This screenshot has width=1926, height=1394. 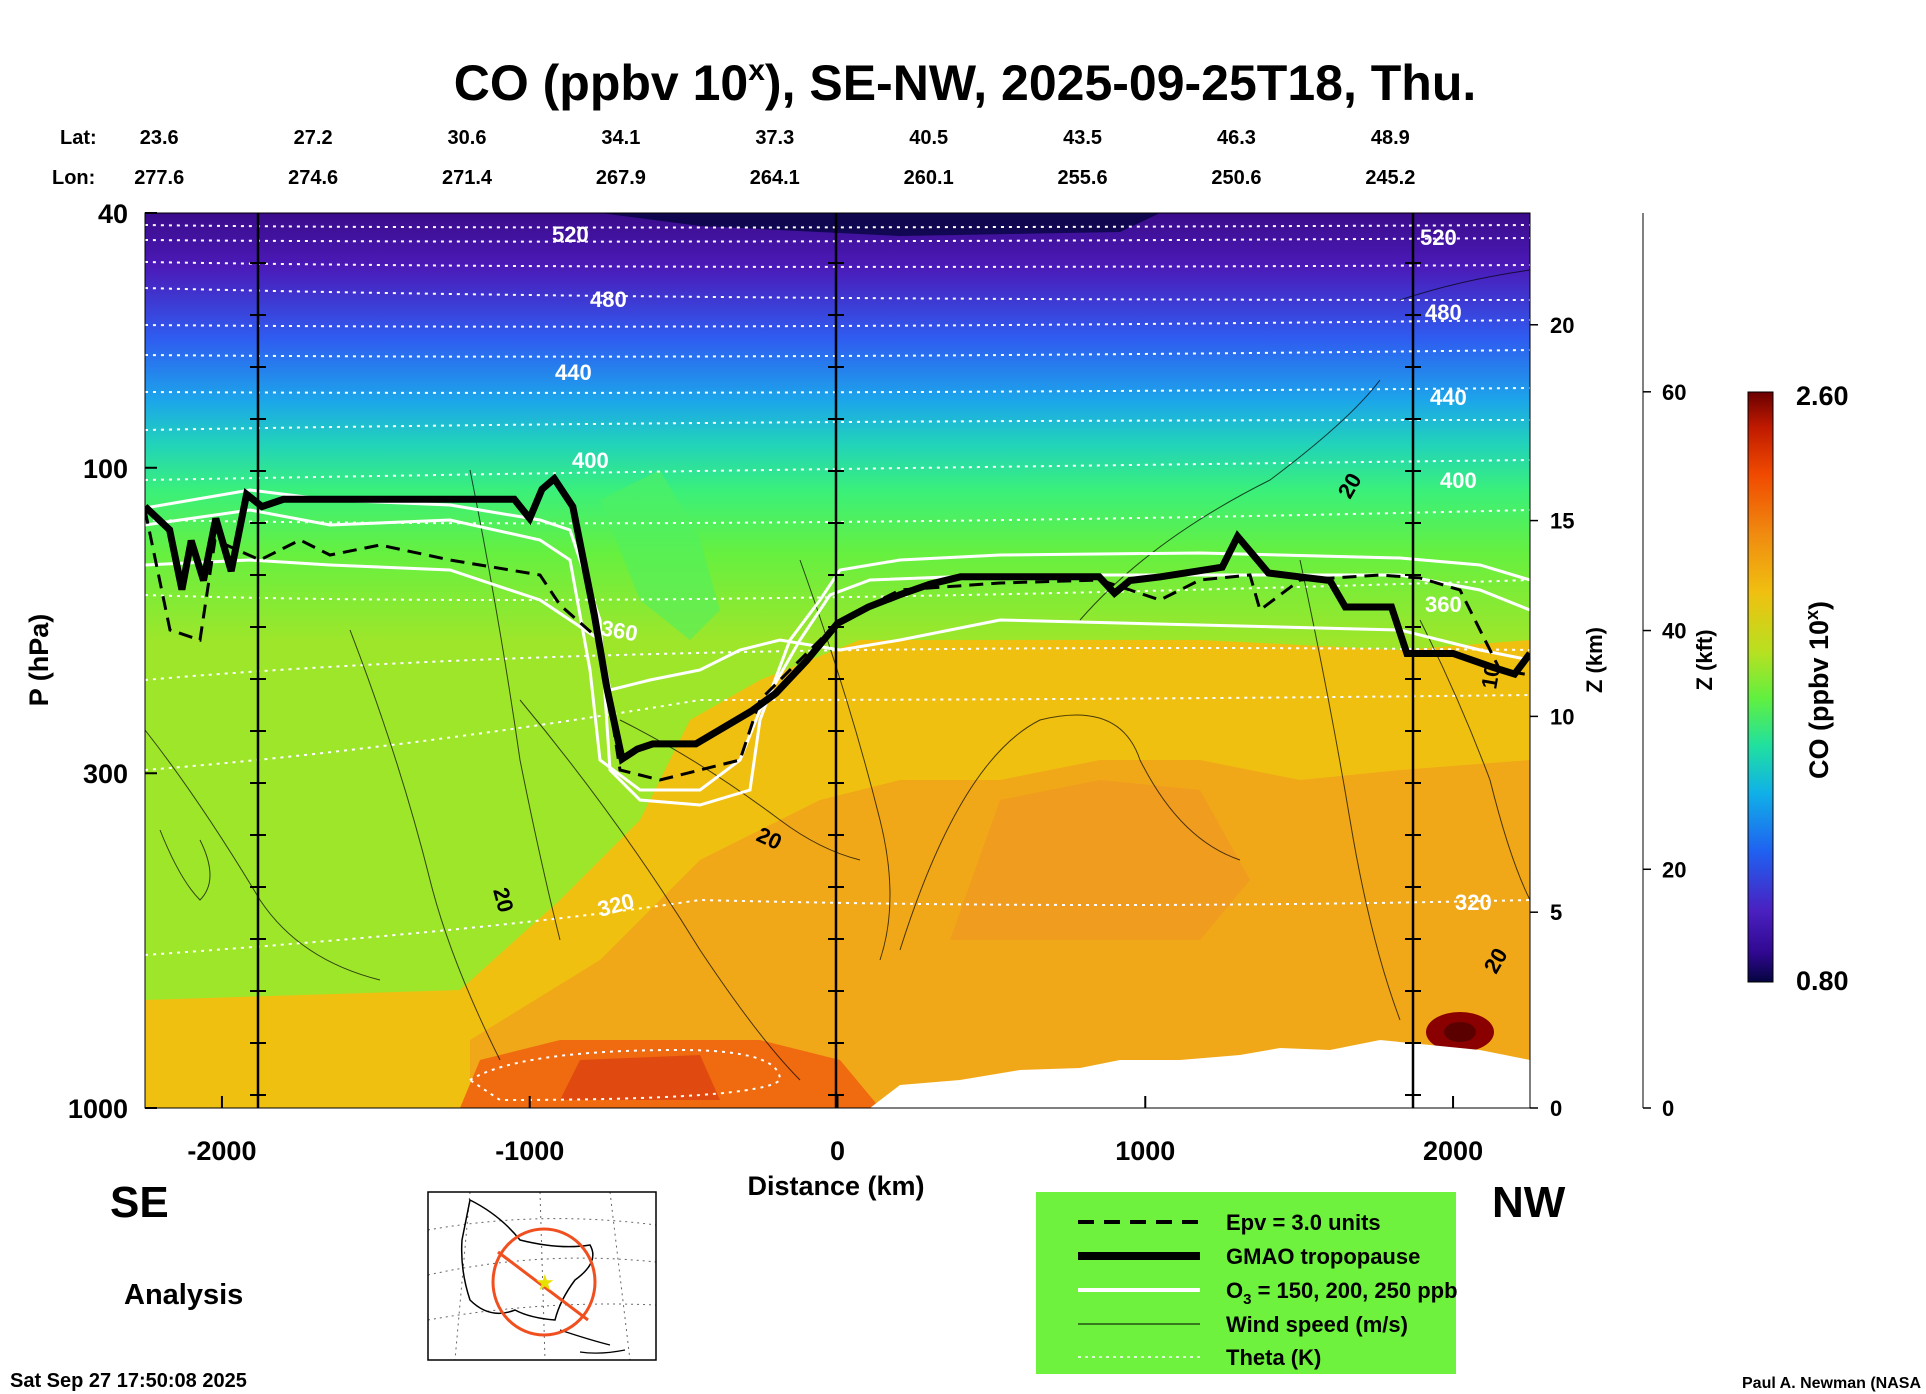 I want to click on lat-value: 48.9, so click(x=1390, y=138).